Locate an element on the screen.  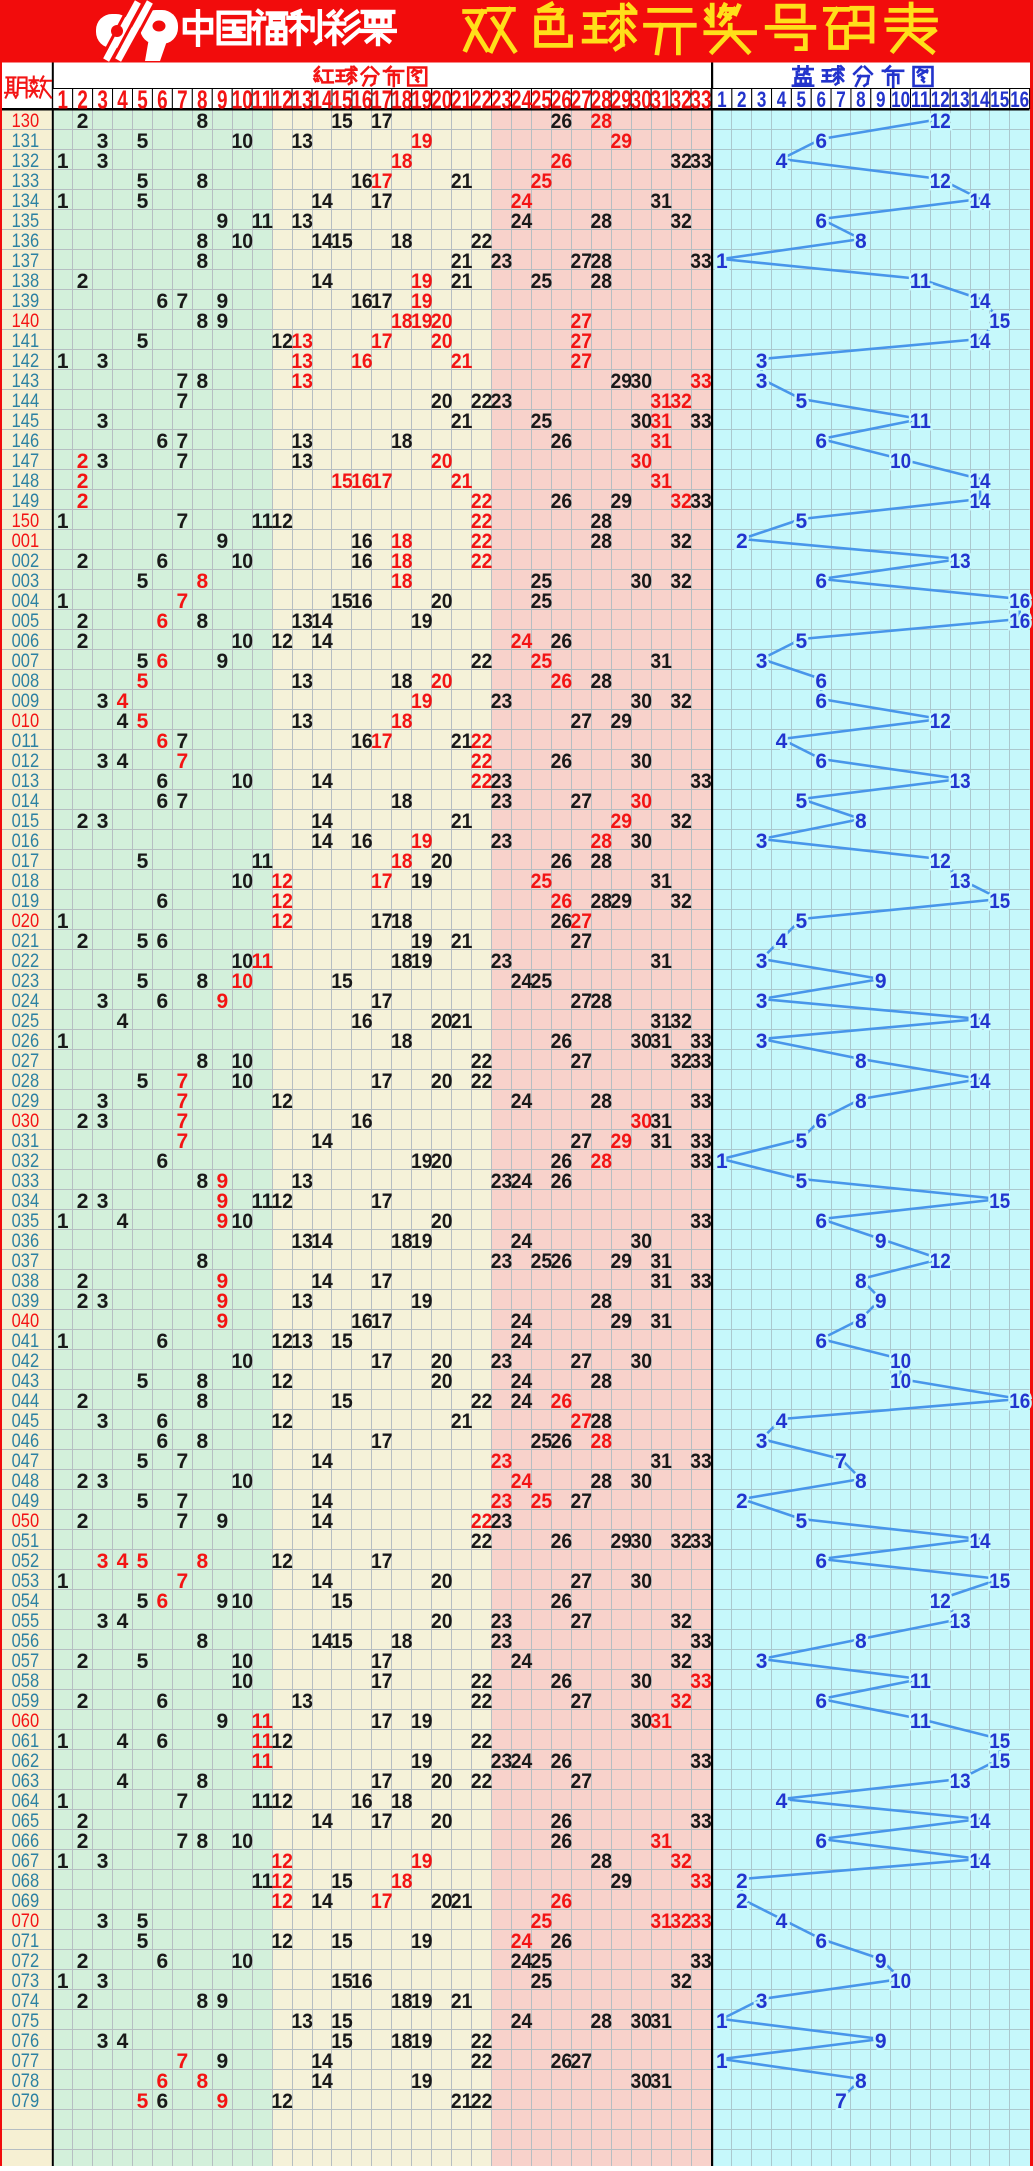
svg-text: 073 is located at coordinates (26, 1981).